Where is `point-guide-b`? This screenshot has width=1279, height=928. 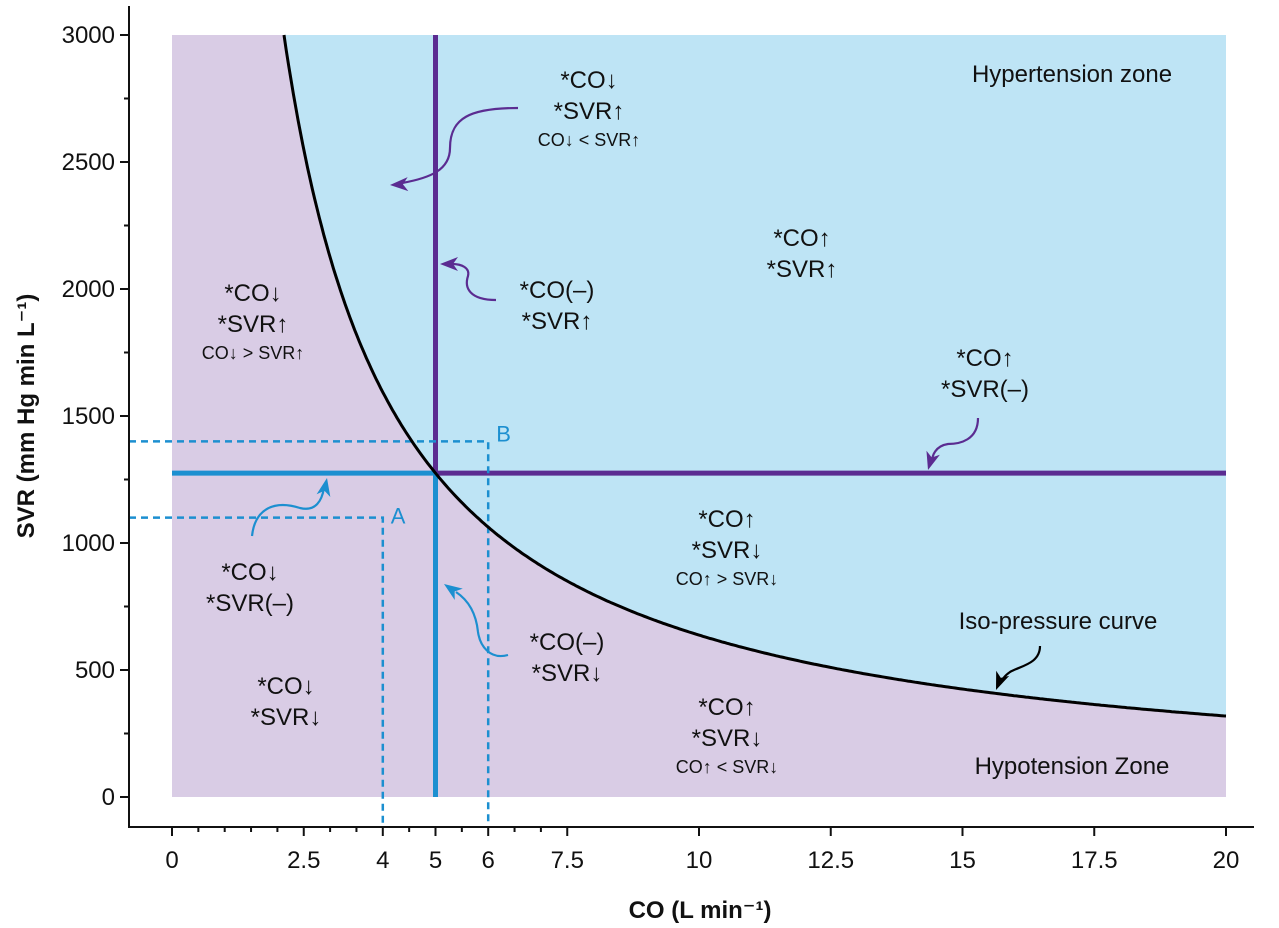
point-guide-b is located at coordinates (309, 633).